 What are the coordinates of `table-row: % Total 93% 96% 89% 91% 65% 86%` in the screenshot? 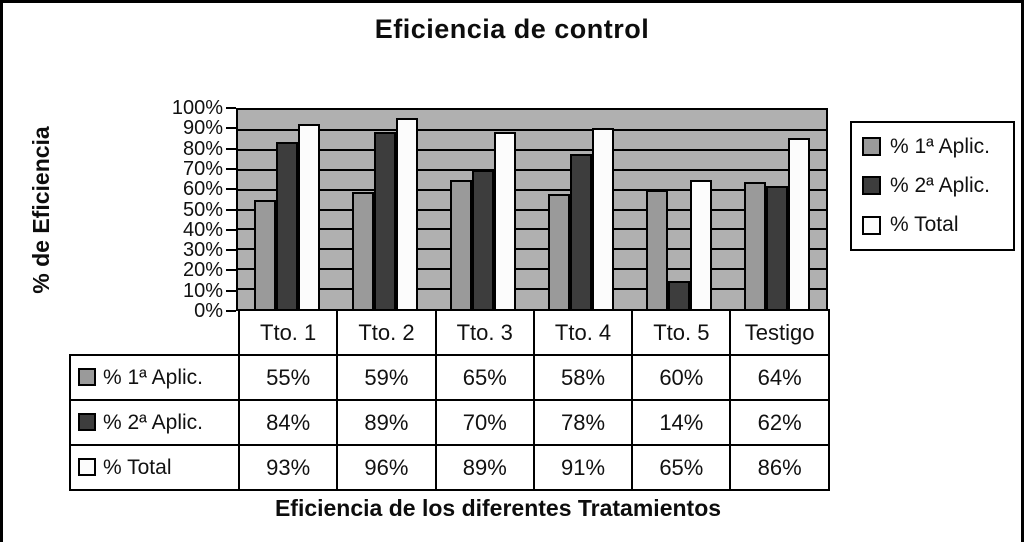 It's located at (449, 467).